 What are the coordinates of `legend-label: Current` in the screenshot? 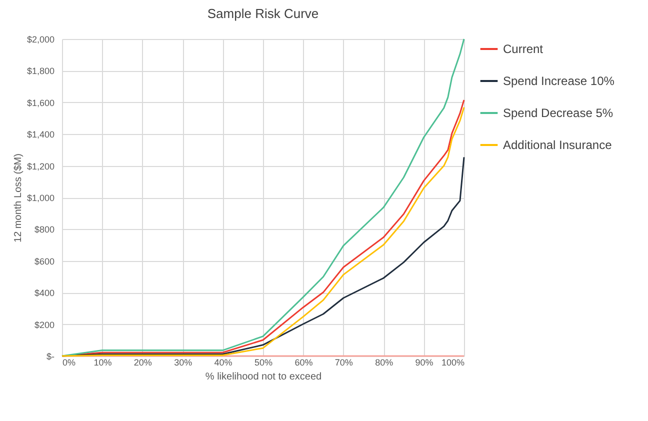 It's located at (523, 49).